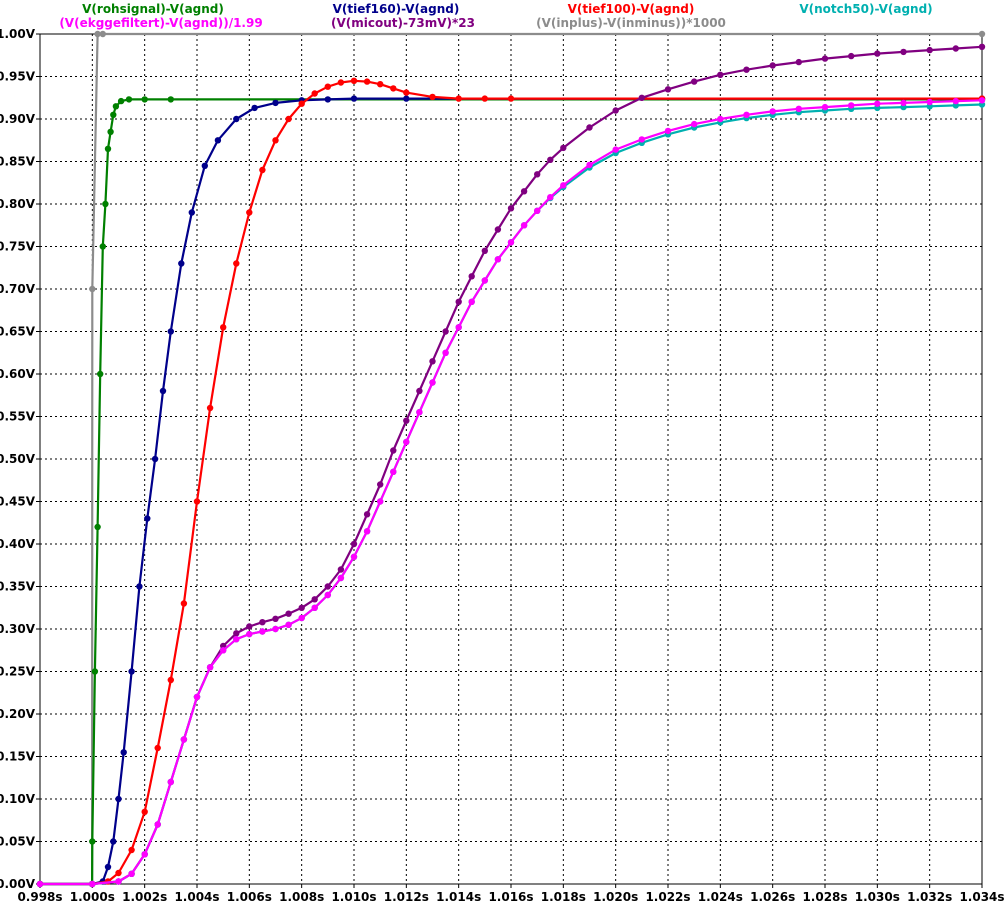  I want to click on x-tick-label: 1.026s, so click(772, 897).